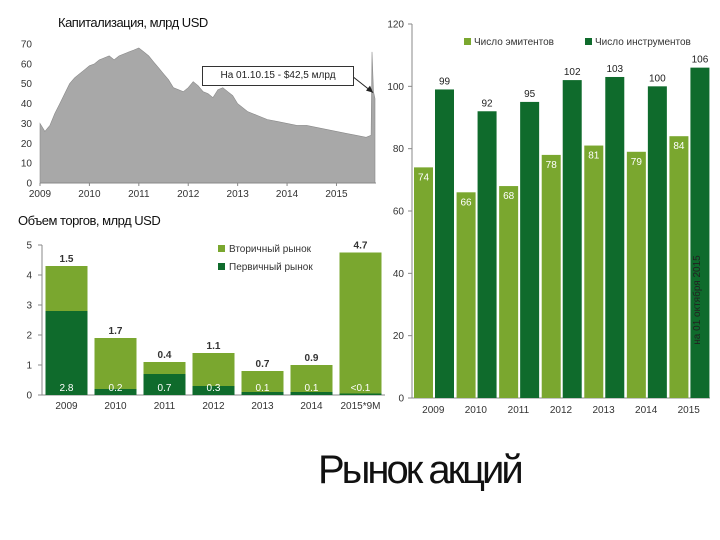 Image resolution: width=720 pixels, height=540 pixels. I want to click on cap-annotation: На 01.10.15 - $42,5 млрд, so click(278, 76).